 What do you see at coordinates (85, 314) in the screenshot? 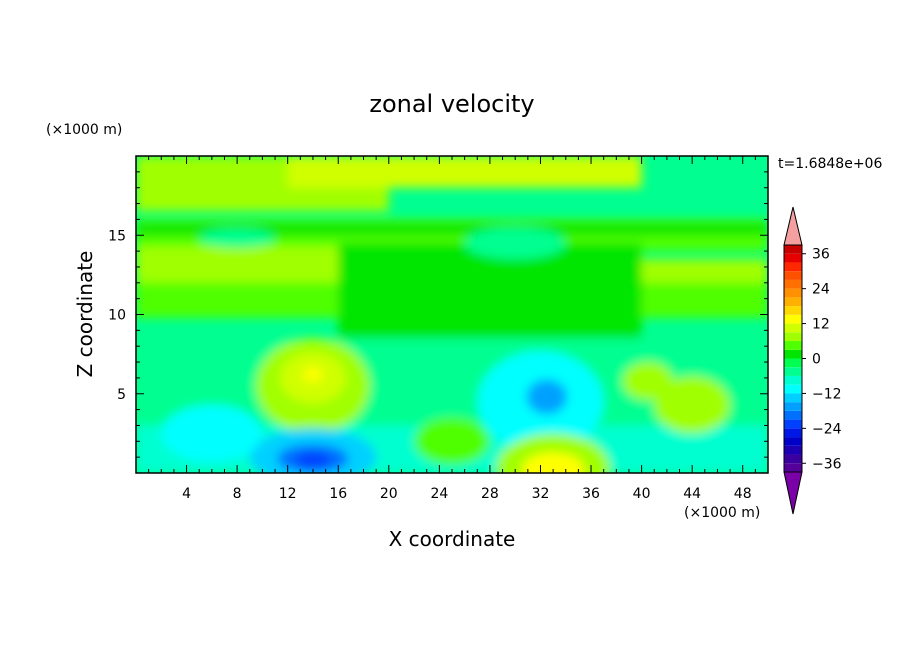
I see `y-axis-label: Z coordinate` at bounding box center [85, 314].